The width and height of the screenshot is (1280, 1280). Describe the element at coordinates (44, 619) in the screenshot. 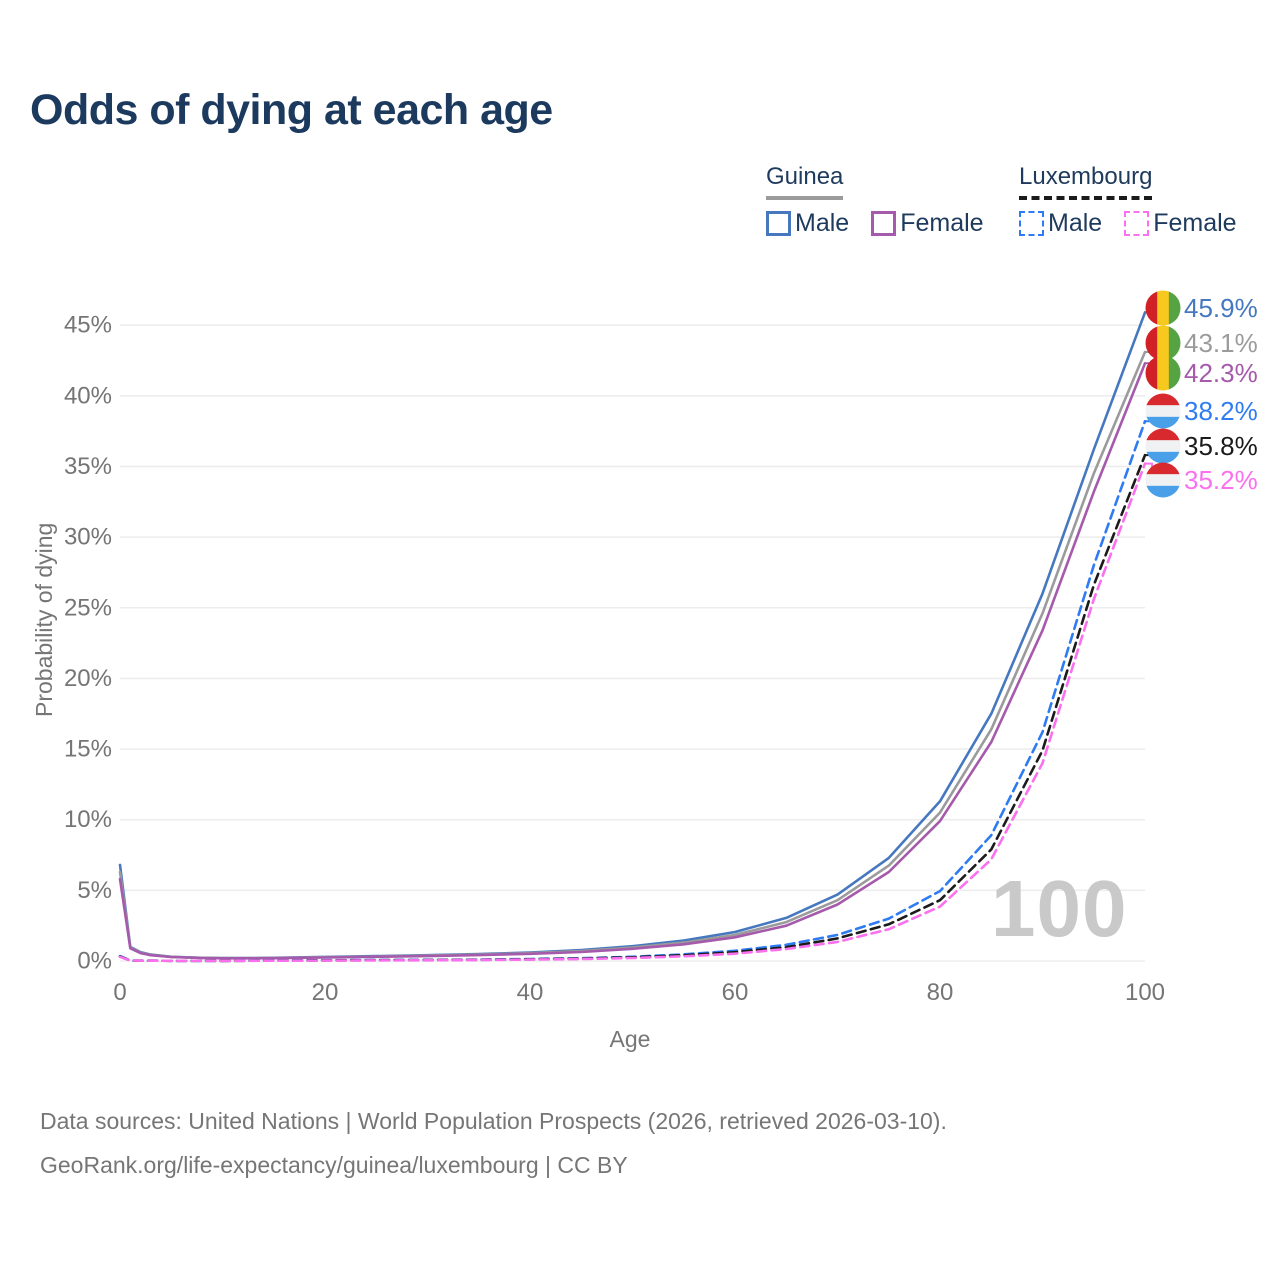

I see `y-axis-label: Probability of dying` at that location.